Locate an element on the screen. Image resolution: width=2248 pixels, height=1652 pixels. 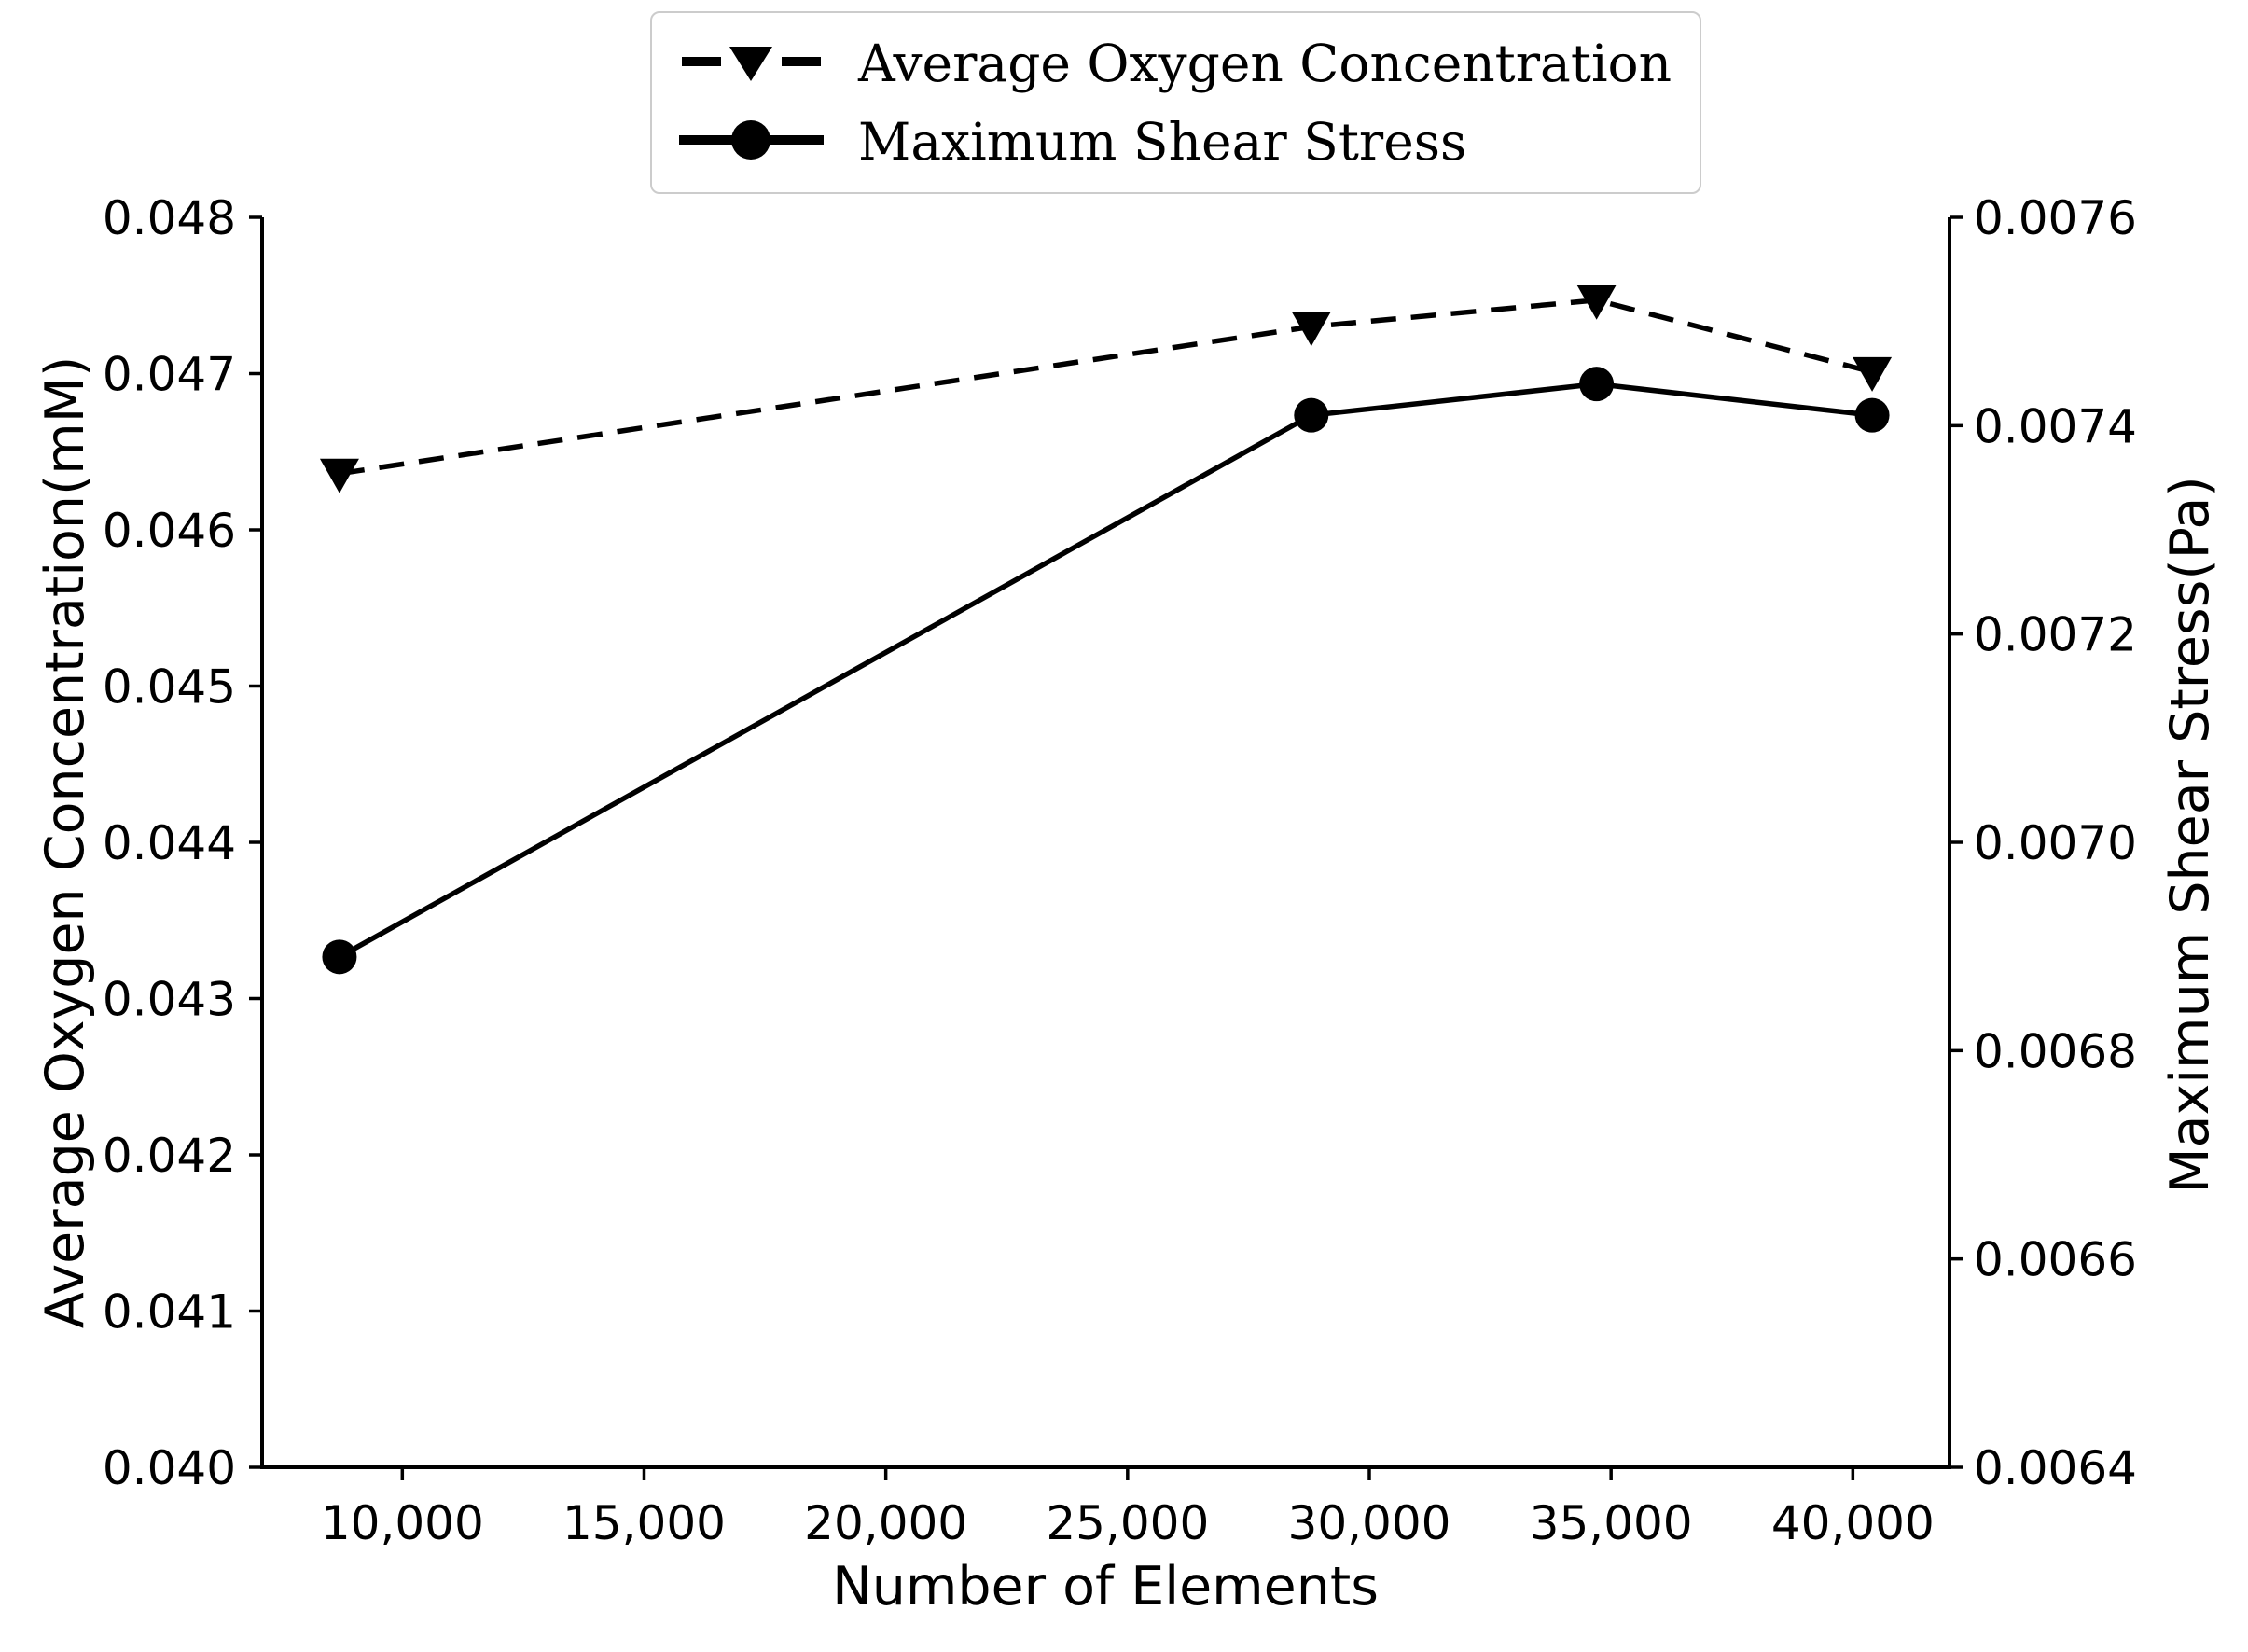
y-right-tick-label: 0.0066 is located at coordinates (2055, 1260).